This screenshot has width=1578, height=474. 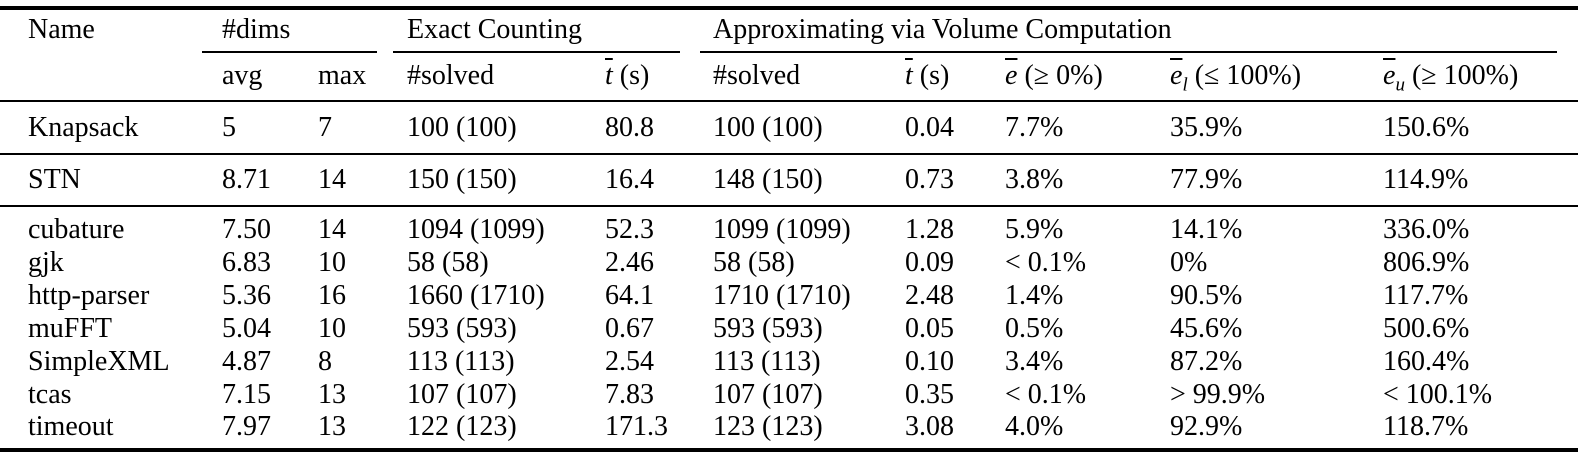 I want to click on cell-ebar-mean: 1.4%, so click(x=1034, y=295).